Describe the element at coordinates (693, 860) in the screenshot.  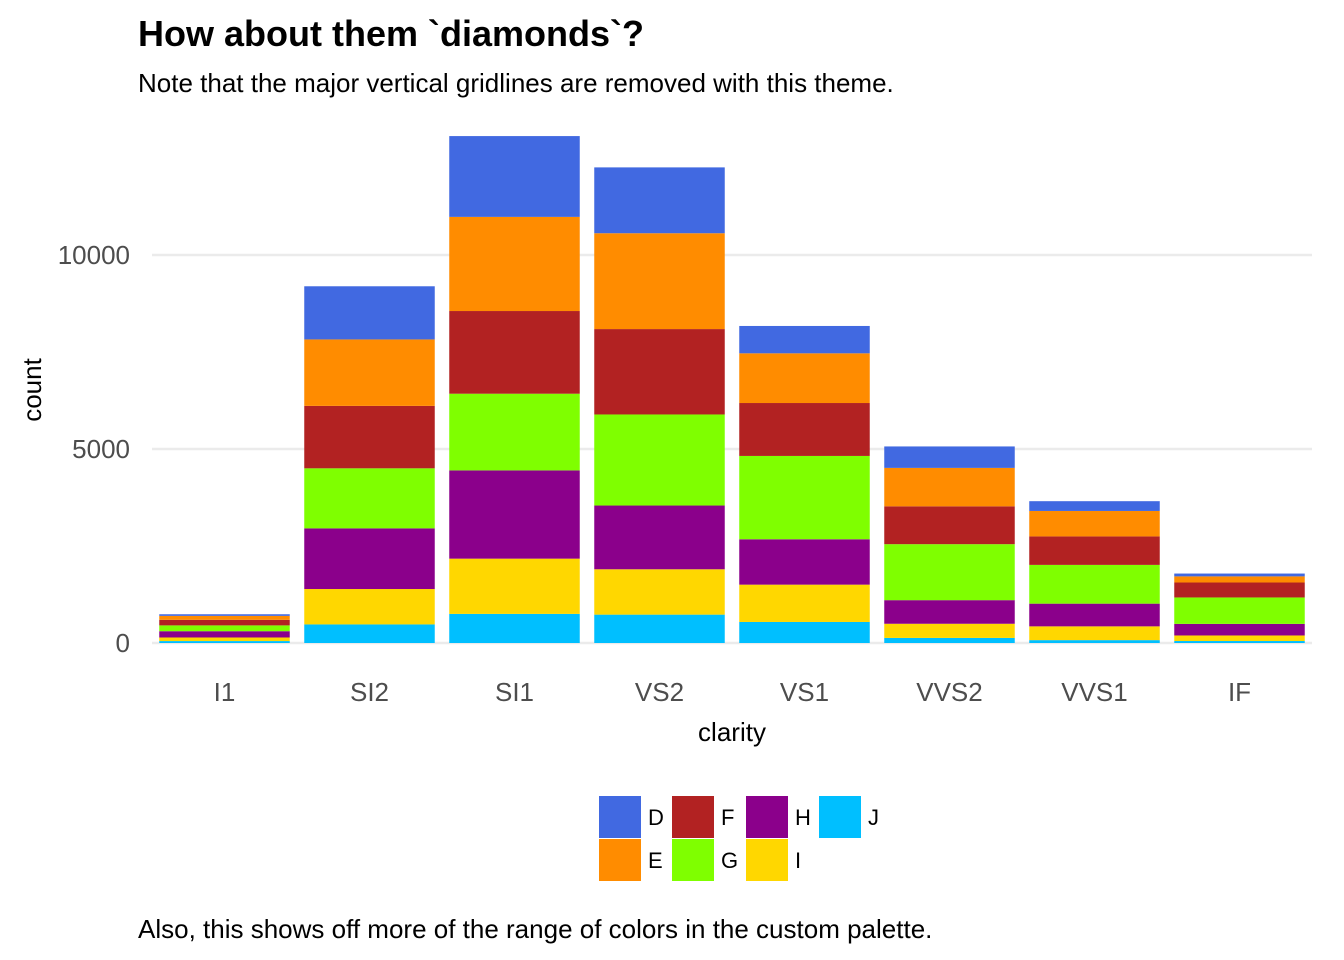
I see `legend-key-G` at that location.